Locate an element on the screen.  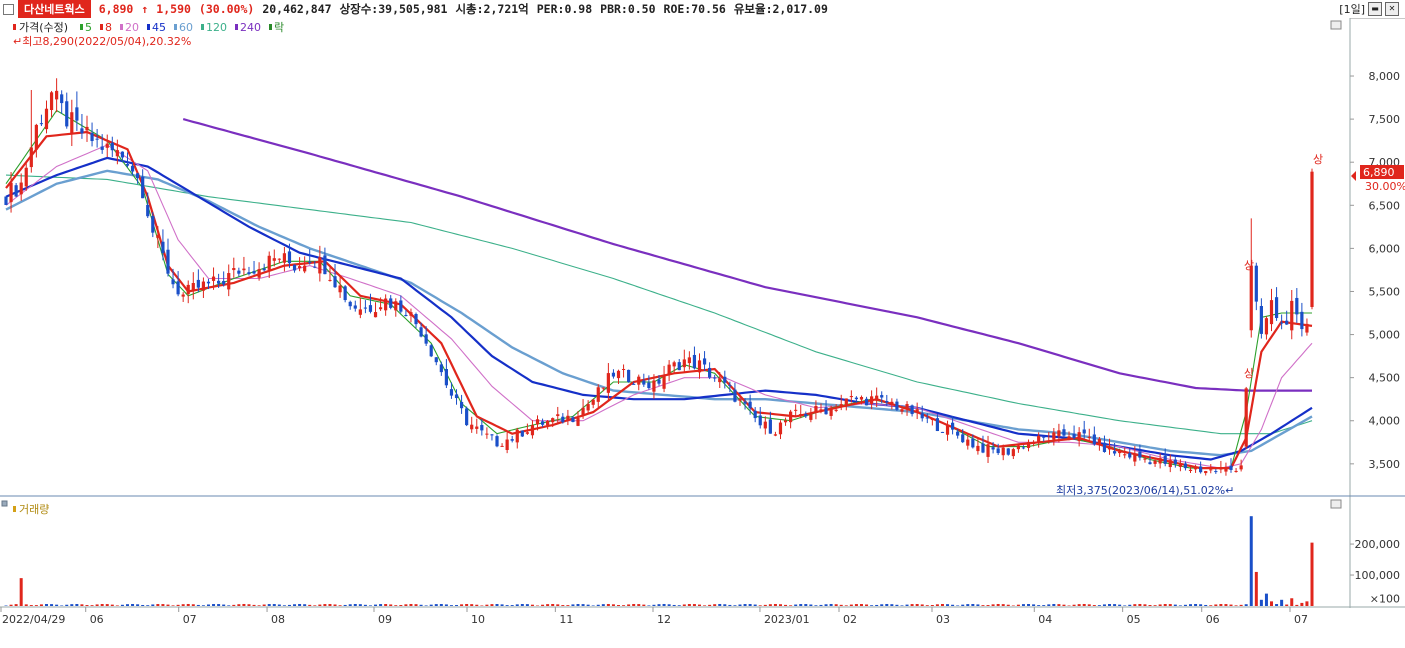
price-tick-label: 4,500 is located at coordinates (1385, 378).